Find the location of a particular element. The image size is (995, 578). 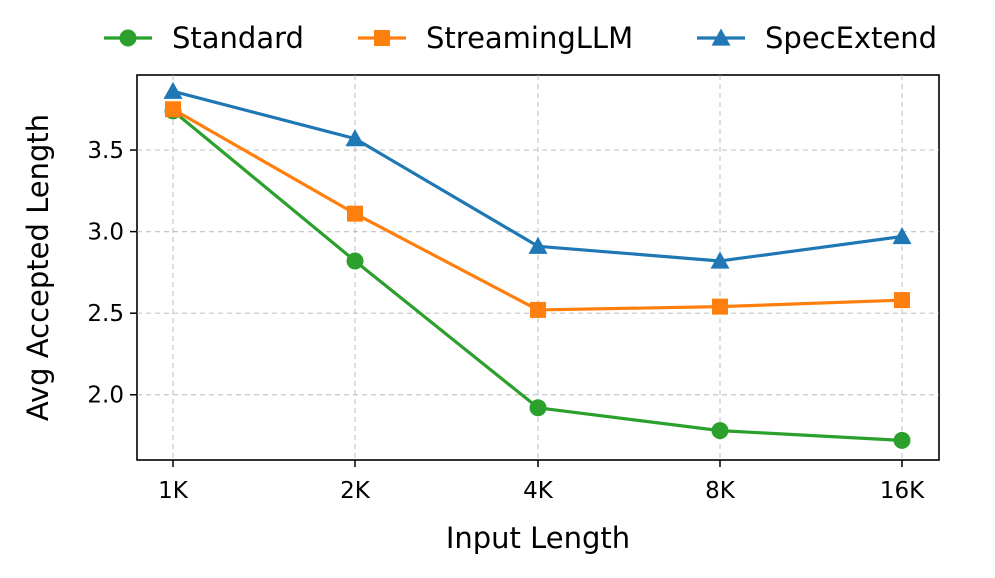

legend-label: StreamingLLM is located at coordinates (529, 38).